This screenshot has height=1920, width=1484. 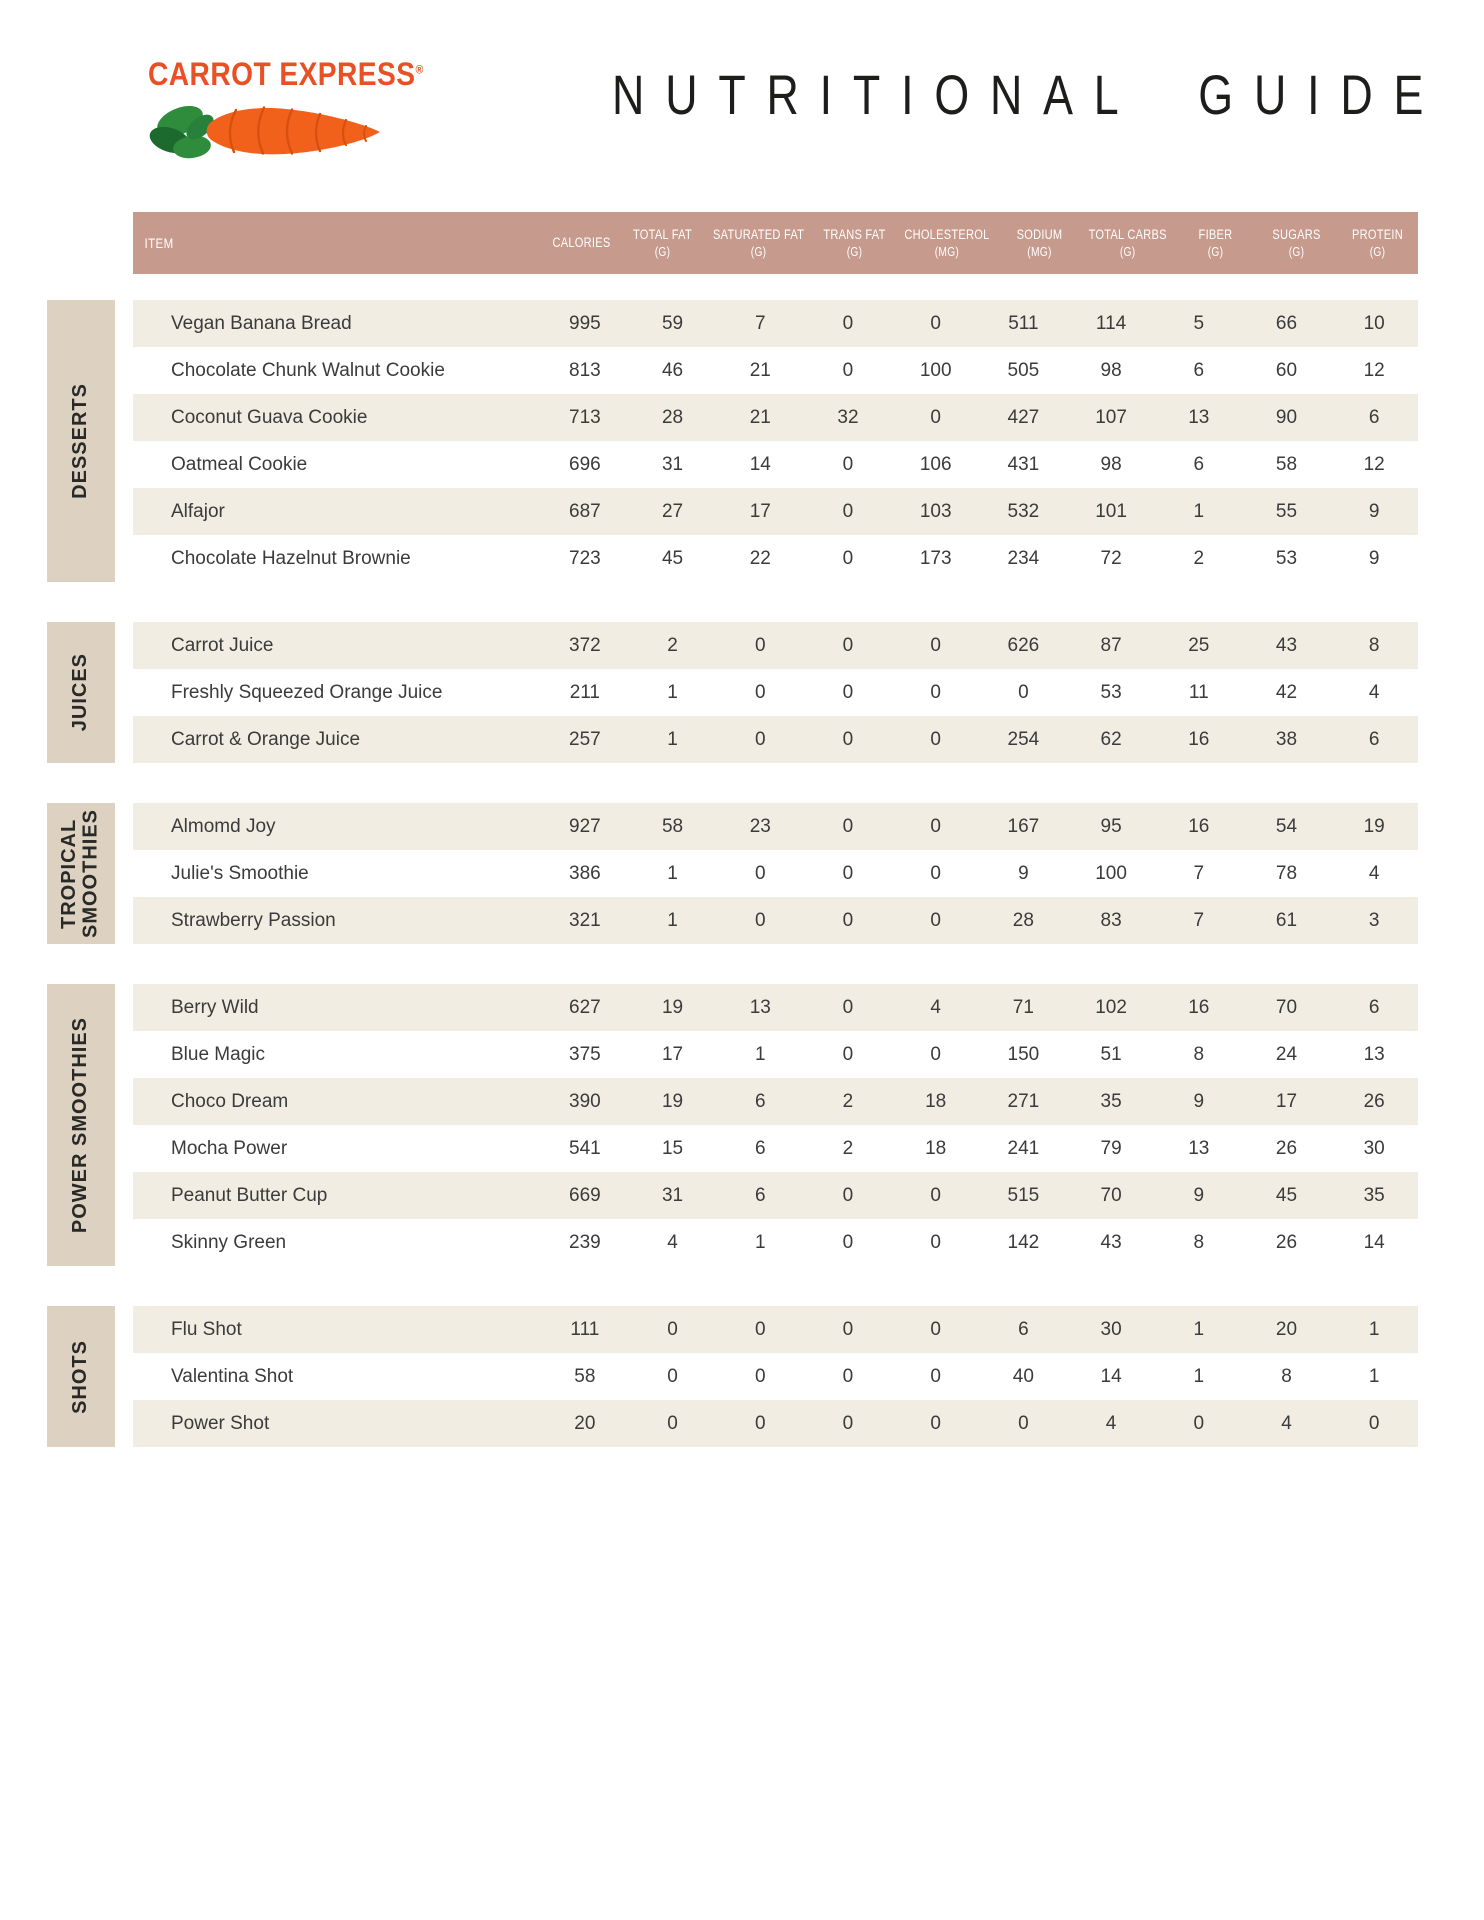 What do you see at coordinates (1286, 826) in the screenshot?
I see `value-cell: 54` at bounding box center [1286, 826].